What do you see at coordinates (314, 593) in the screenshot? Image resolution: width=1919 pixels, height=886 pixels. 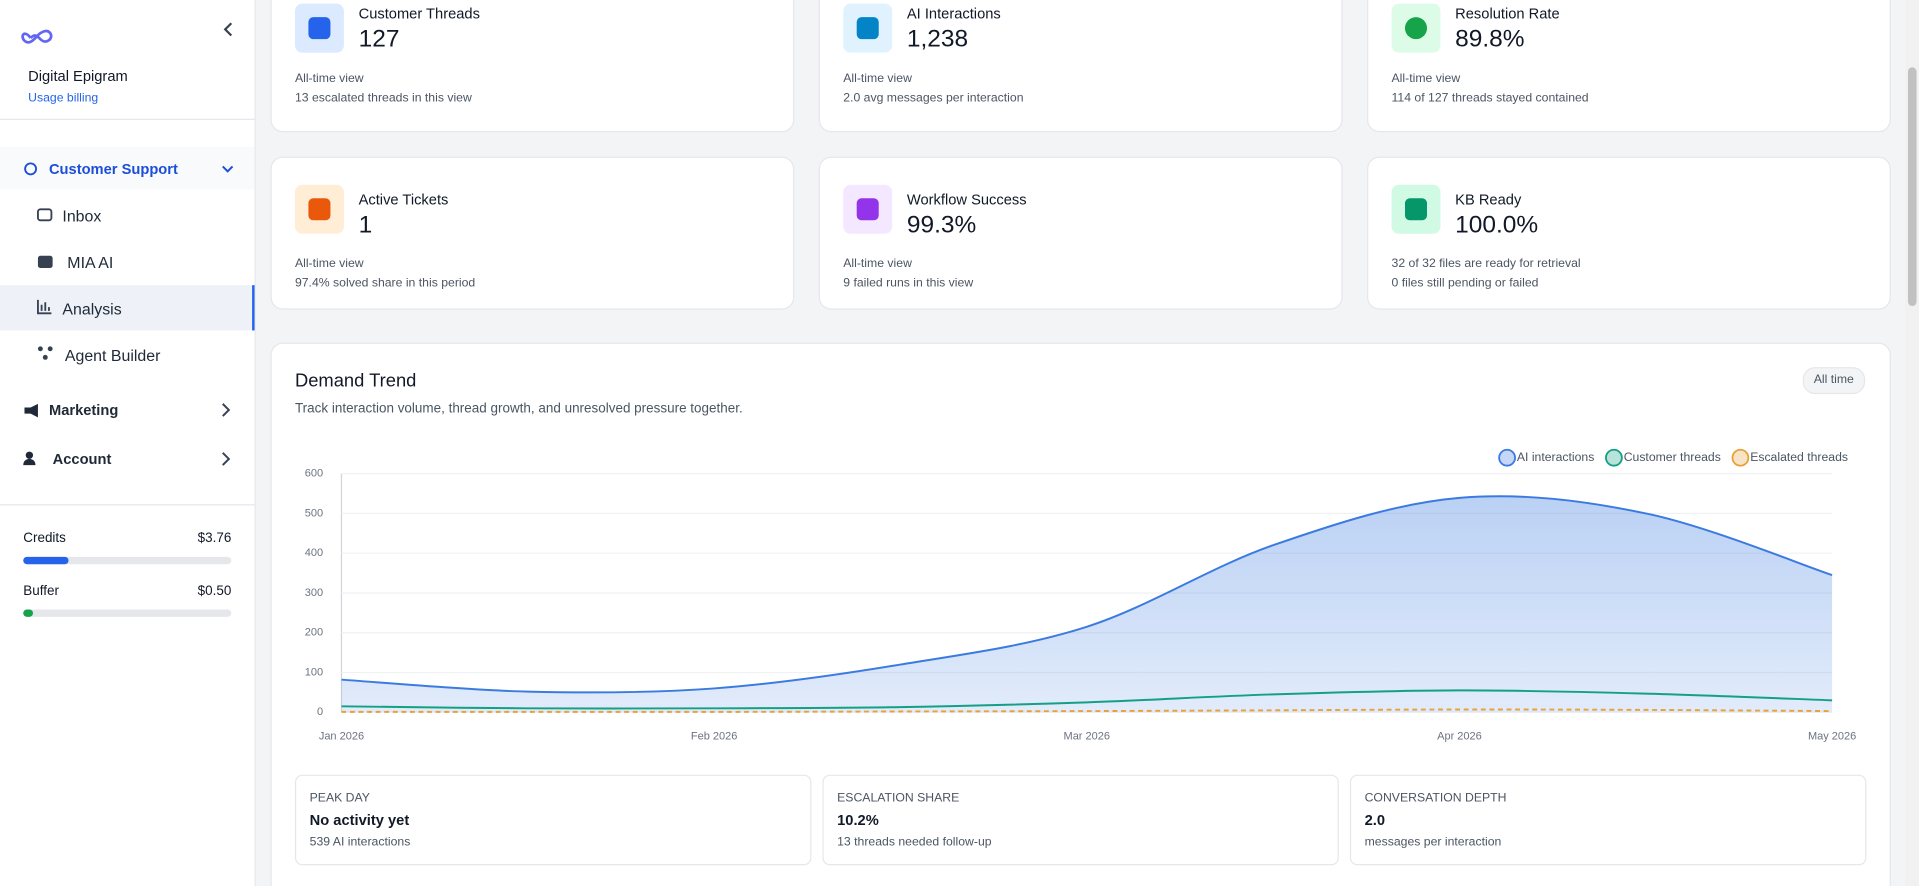 I see `y-tick-label: 300` at bounding box center [314, 593].